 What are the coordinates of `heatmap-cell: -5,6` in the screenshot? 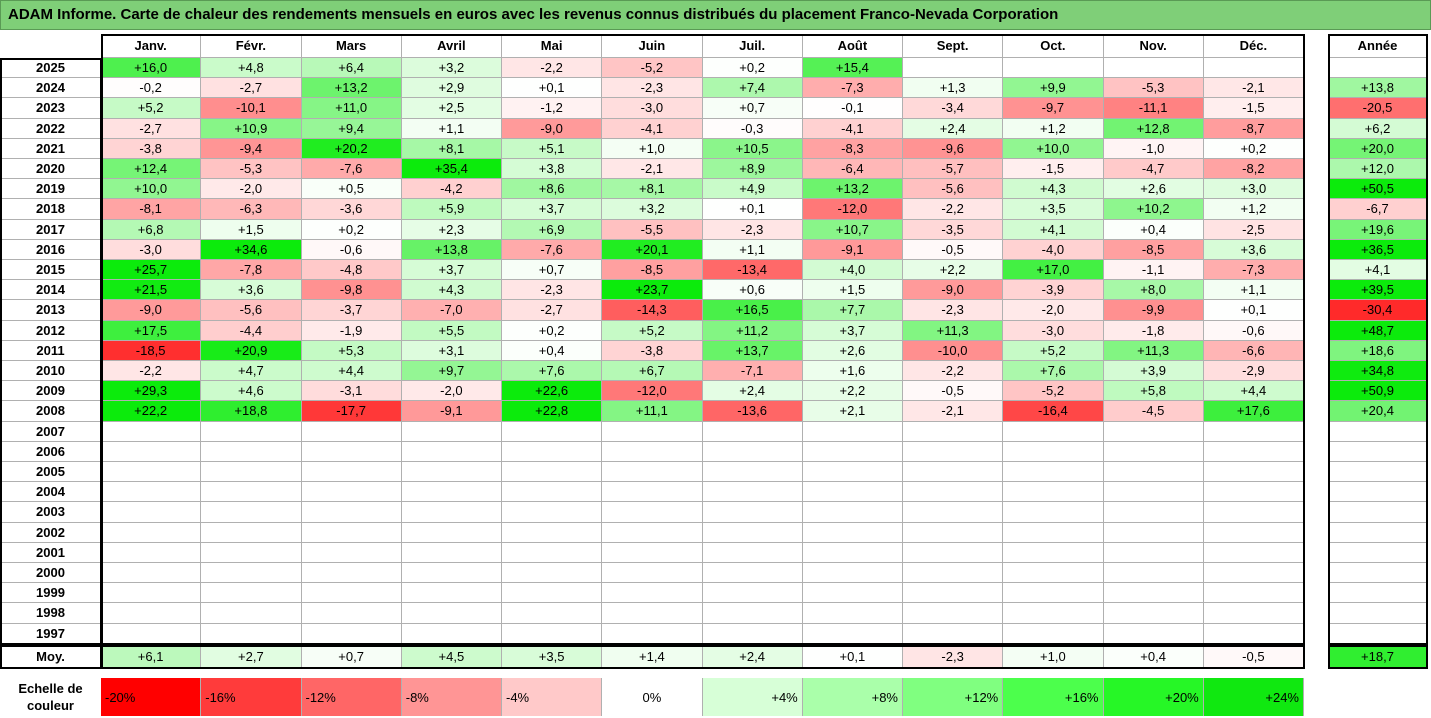 It's located at (953, 189).